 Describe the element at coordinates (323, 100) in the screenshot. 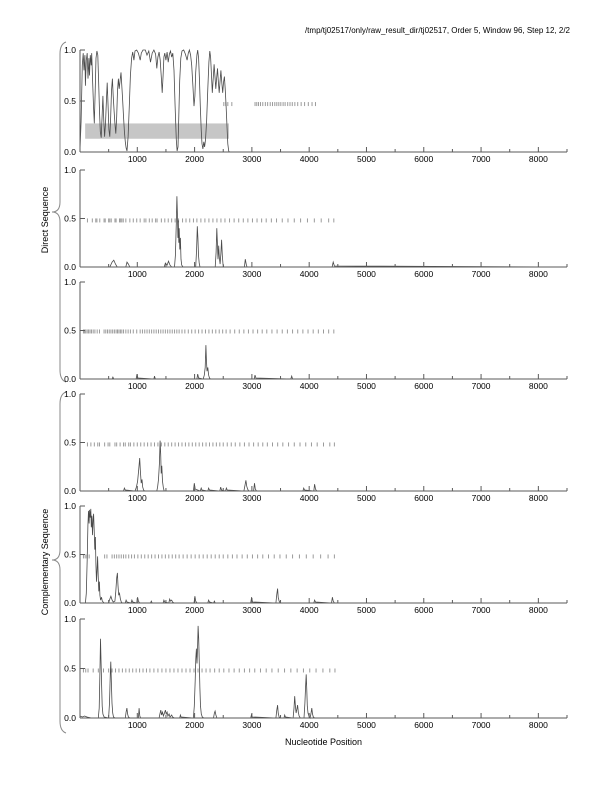

I see `direct-frame-1-curve` at that location.